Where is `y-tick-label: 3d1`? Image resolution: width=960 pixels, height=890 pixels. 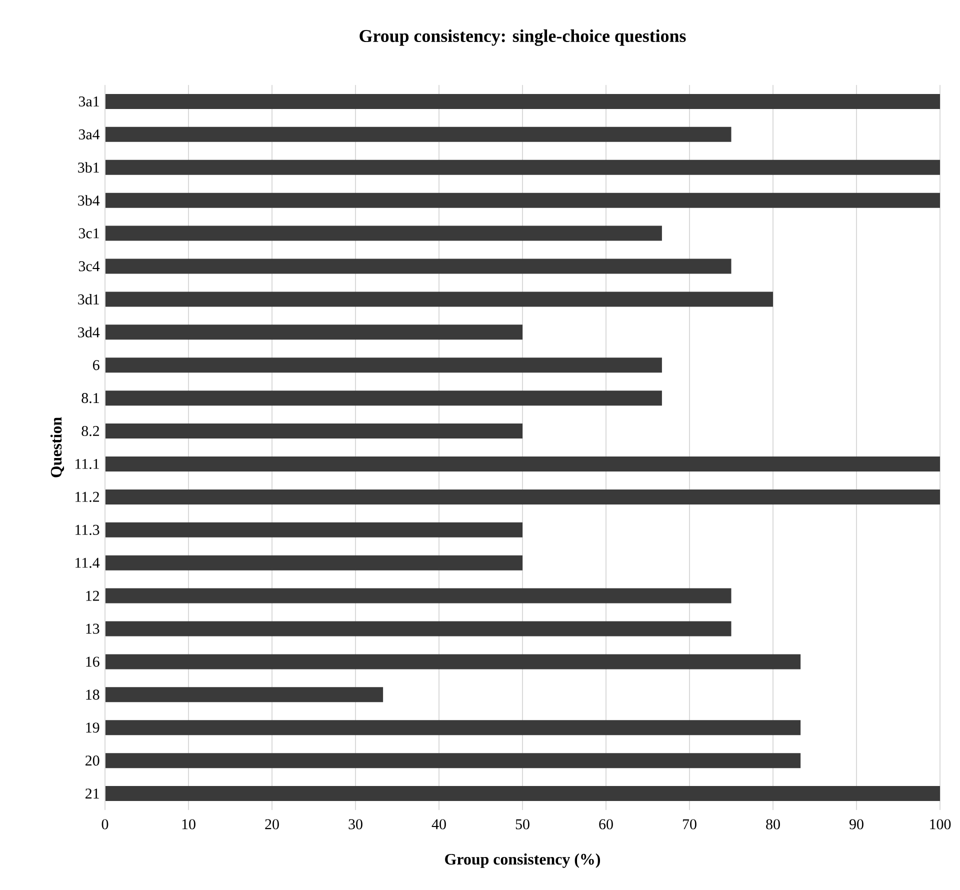
y-tick-label: 3d1 is located at coordinates (88, 299).